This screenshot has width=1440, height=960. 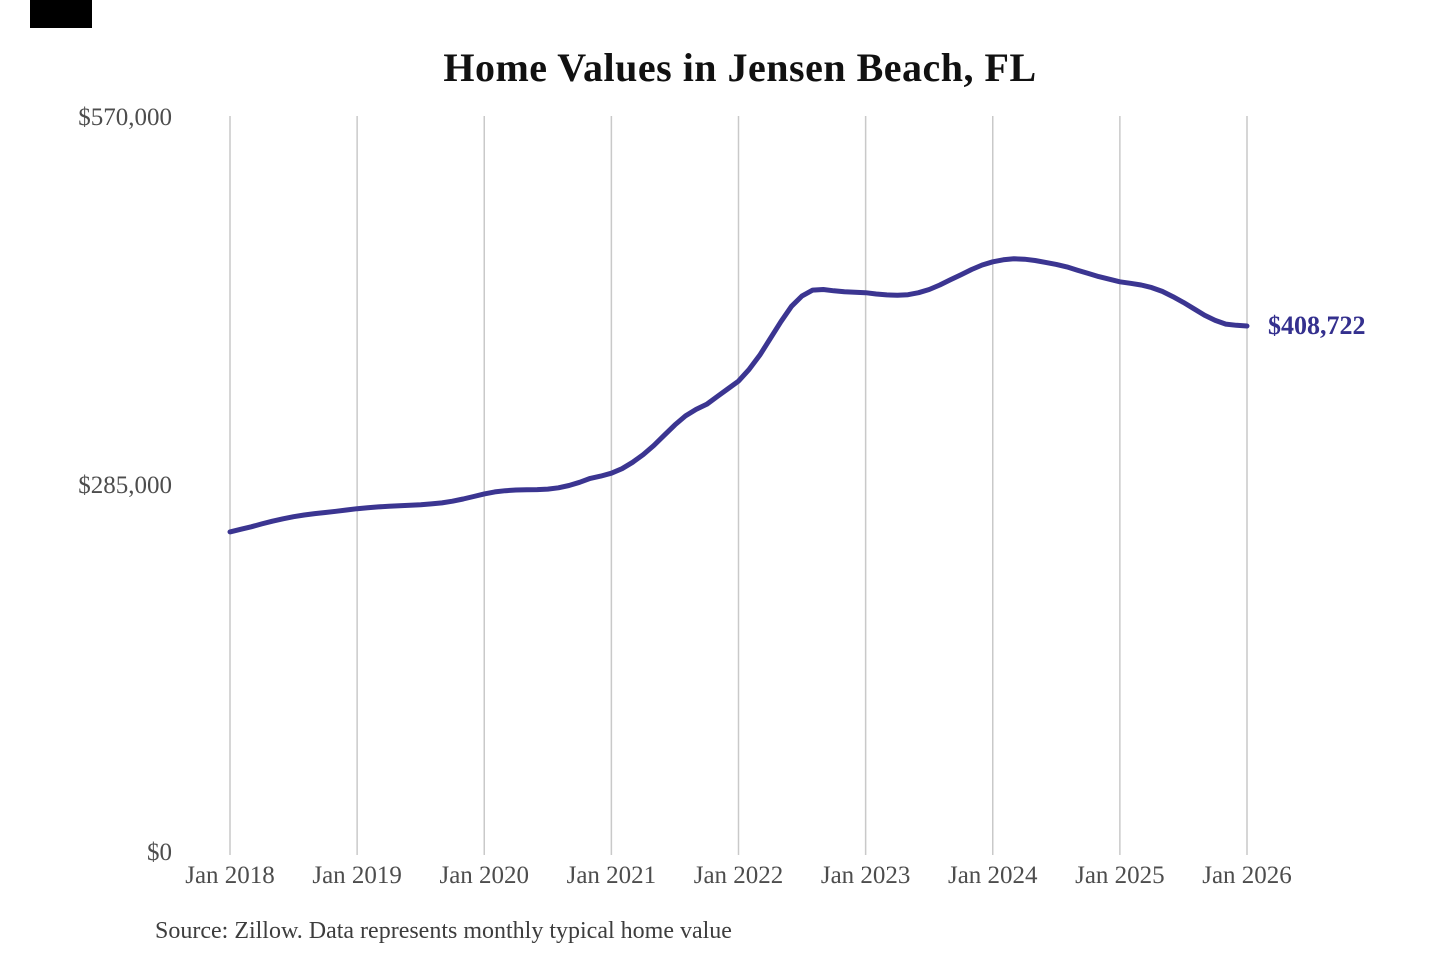 I want to click on chart-title: Home Values in Jensen Beach, FL, so click(x=740, y=67).